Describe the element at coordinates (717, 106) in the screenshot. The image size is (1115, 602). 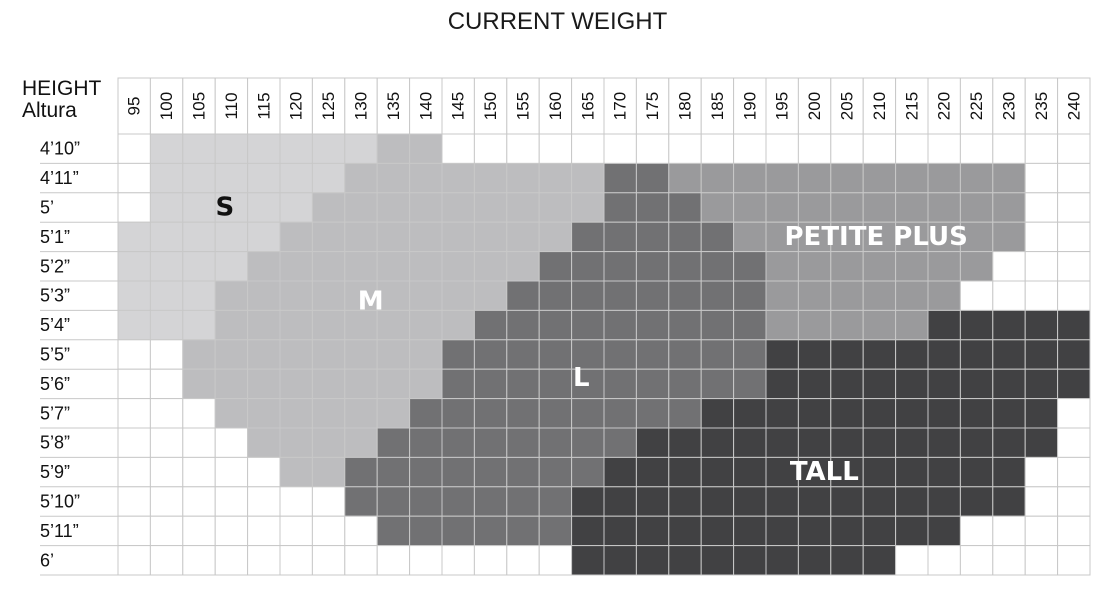
I see `weight-tick-label: 185` at that location.